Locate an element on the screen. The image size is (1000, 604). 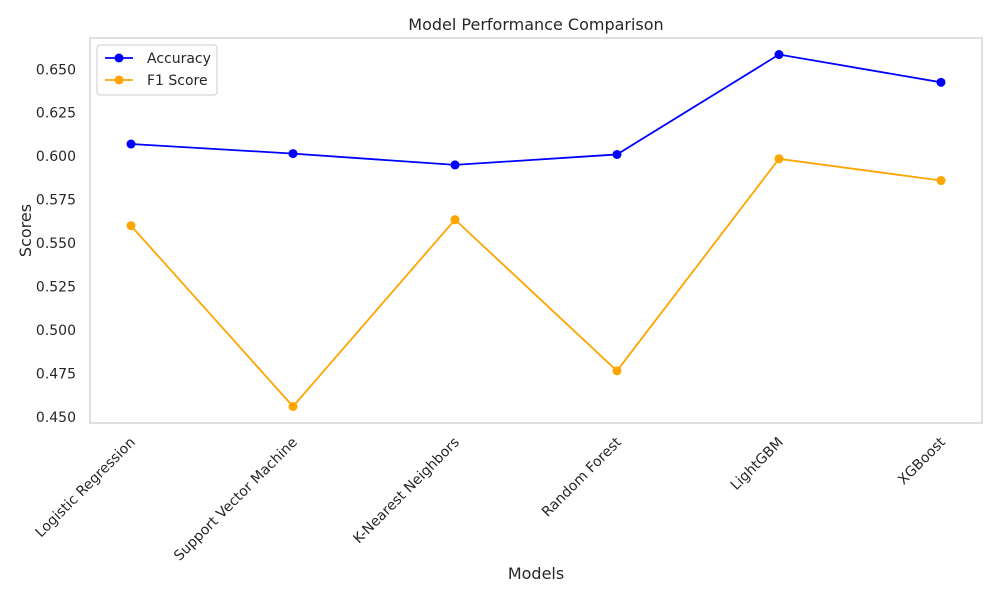
x-tick-label: K-Nearest Neighbors is located at coordinates (406, 491).